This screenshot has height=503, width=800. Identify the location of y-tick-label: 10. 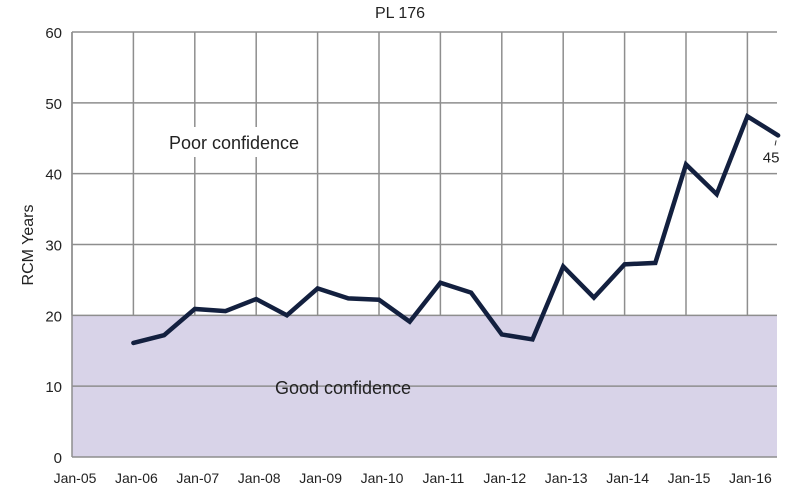
(53, 387).